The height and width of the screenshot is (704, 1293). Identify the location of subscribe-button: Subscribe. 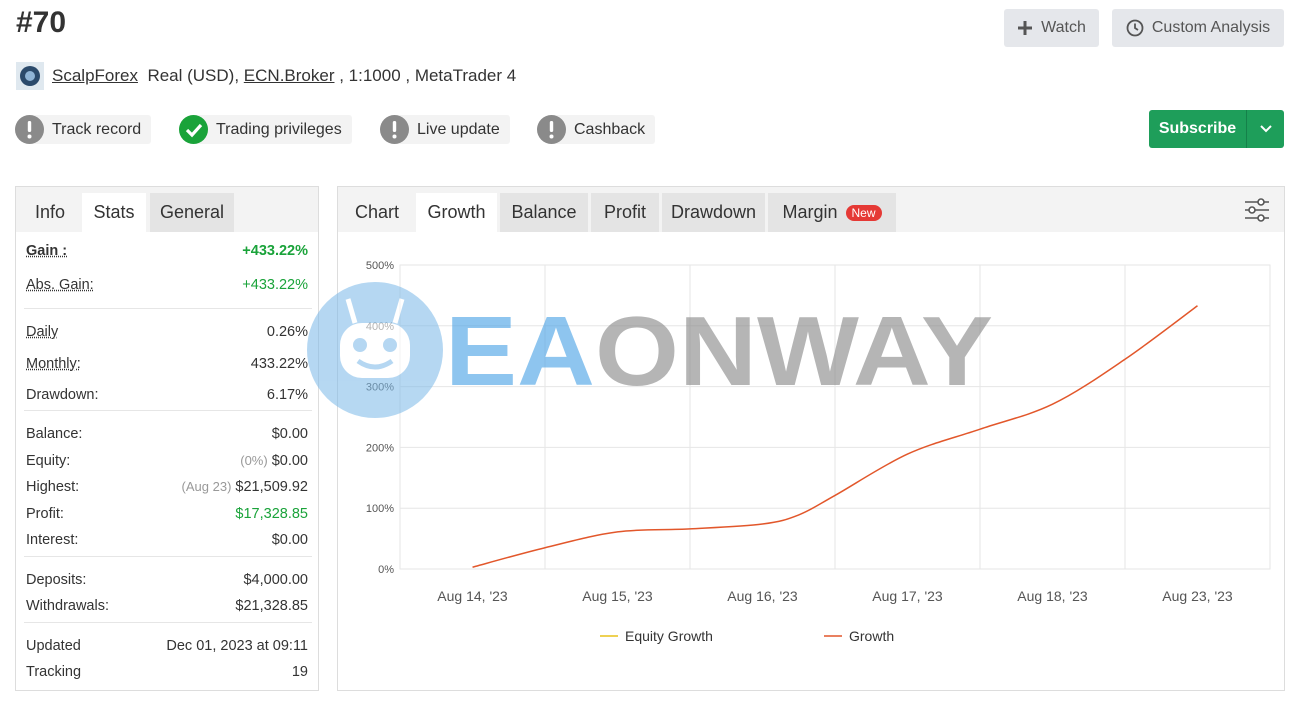
(1216, 129).